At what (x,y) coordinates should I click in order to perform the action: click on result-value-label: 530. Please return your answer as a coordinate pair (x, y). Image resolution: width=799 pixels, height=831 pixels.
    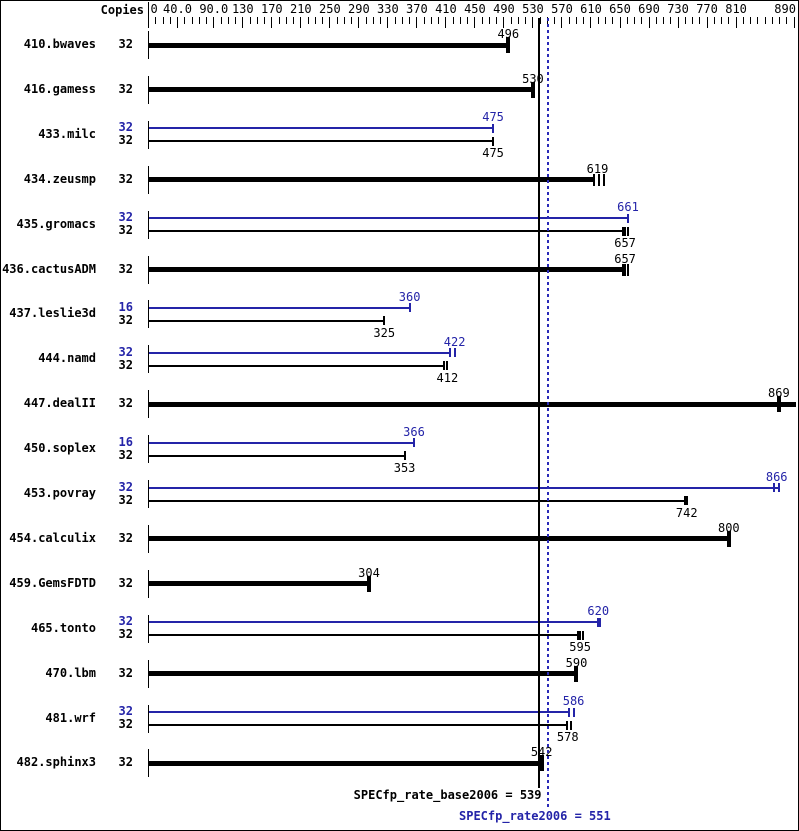
    Looking at the image, I should click on (533, 78).